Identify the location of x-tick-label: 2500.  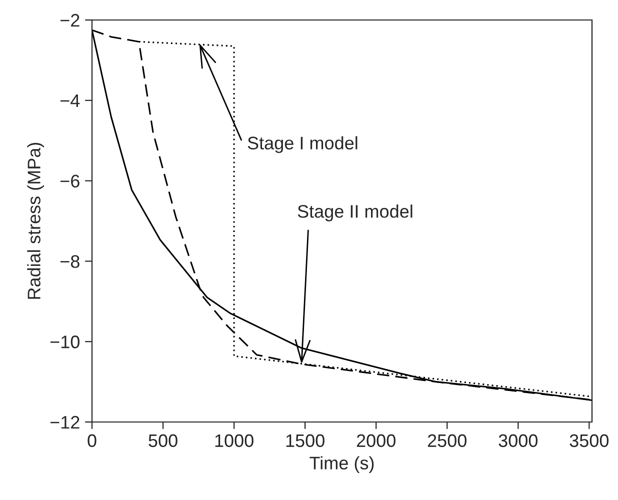
(447, 441).